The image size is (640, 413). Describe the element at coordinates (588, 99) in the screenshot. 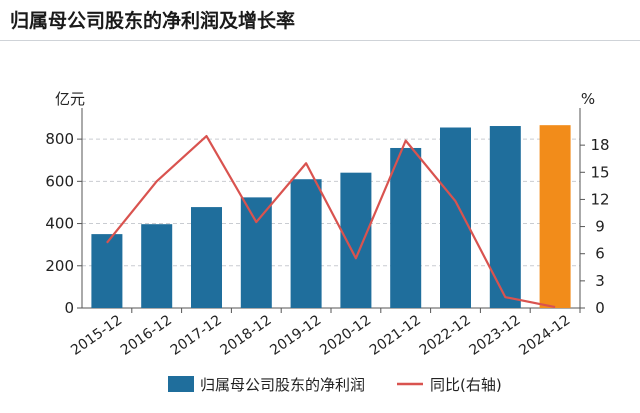

I see `right-axis-unit: %` at that location.